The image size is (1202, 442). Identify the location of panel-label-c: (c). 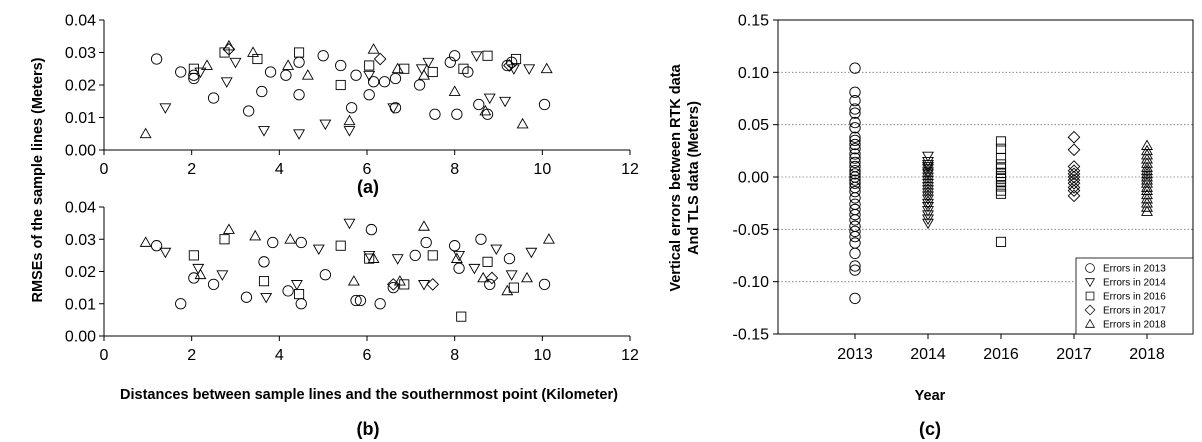
(930, 429).